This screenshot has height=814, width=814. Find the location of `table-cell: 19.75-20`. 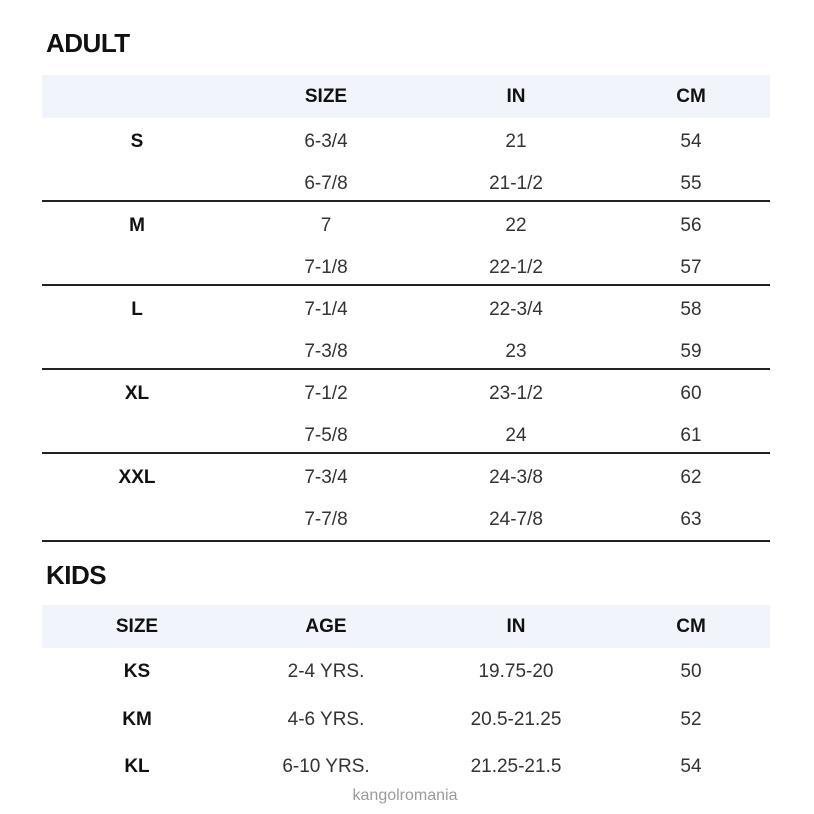

table-cell: 19.75-20 is located at coordinates (516, 671).